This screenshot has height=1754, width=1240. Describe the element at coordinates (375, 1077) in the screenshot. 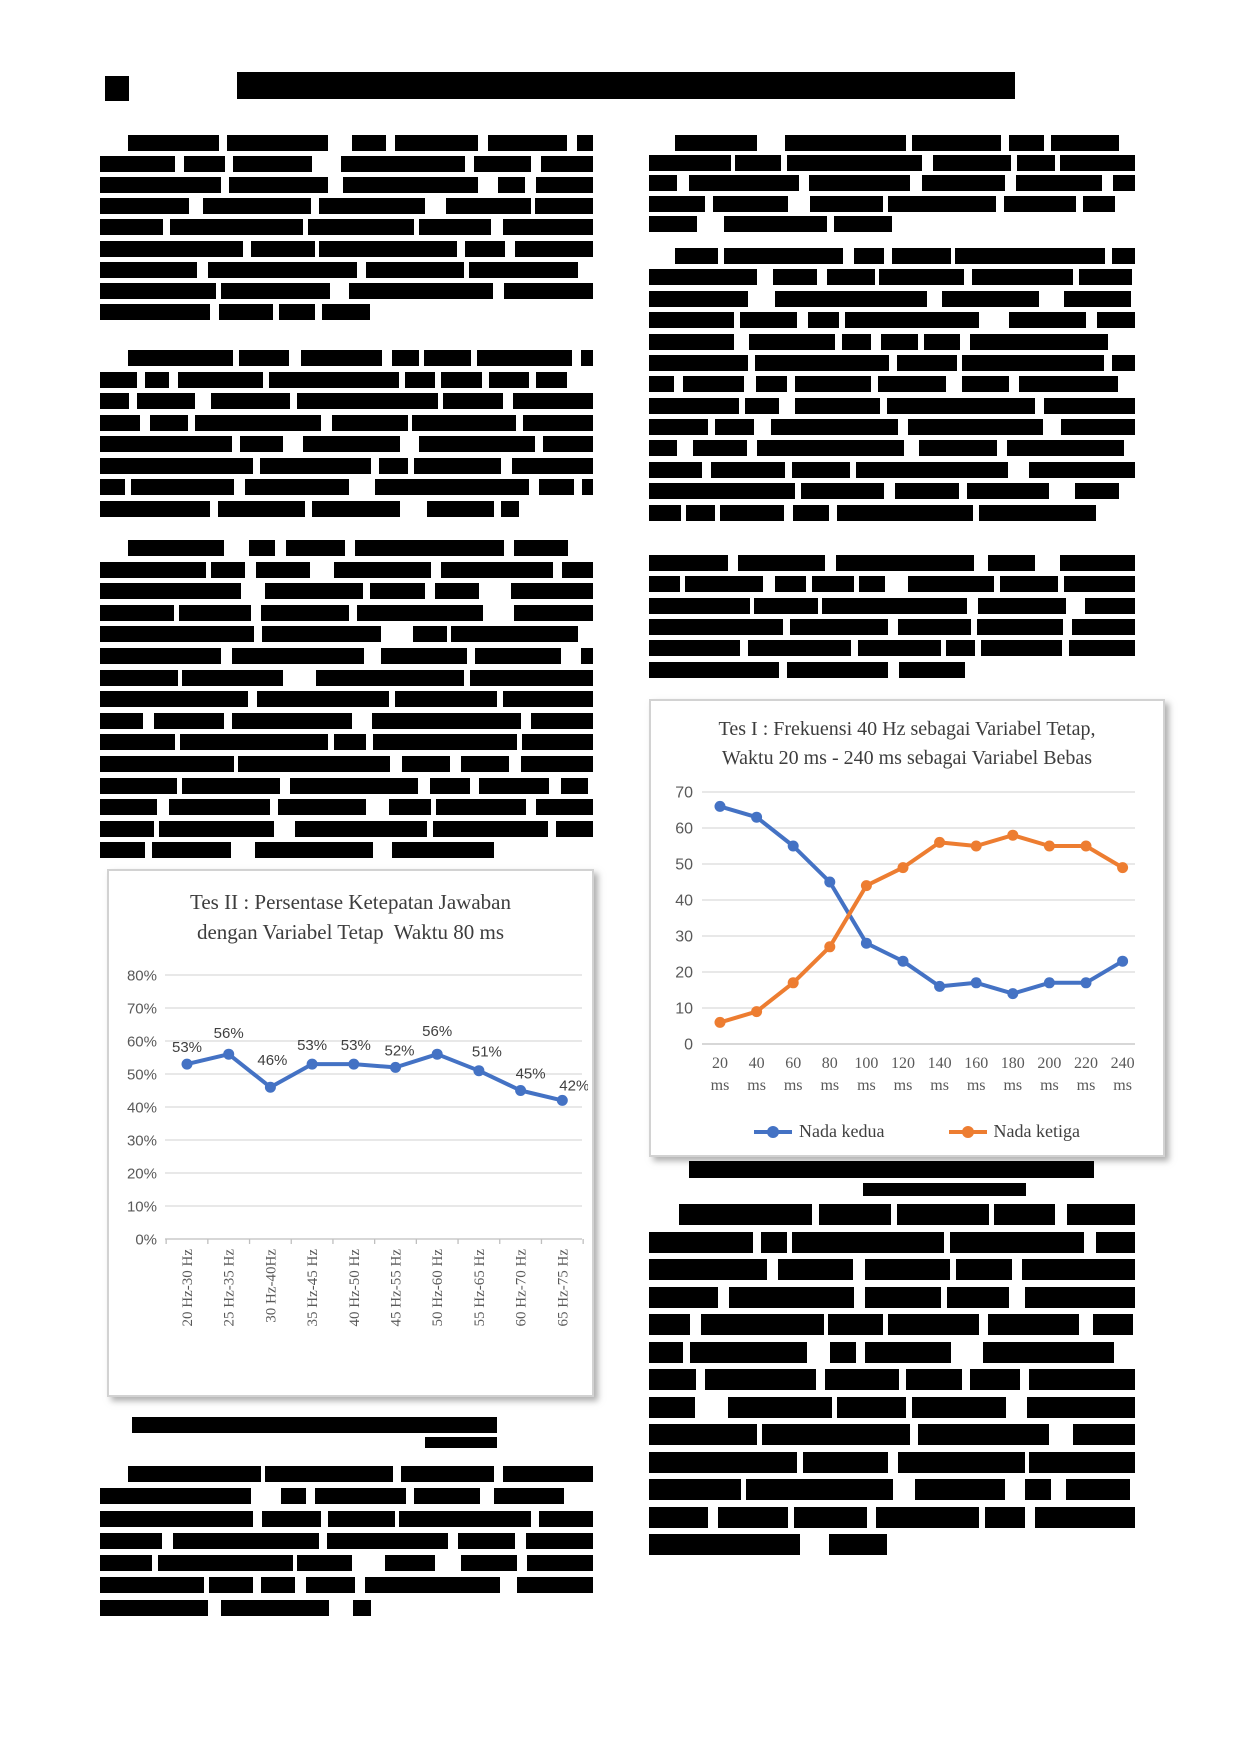

I see `series-line-series` at that location.